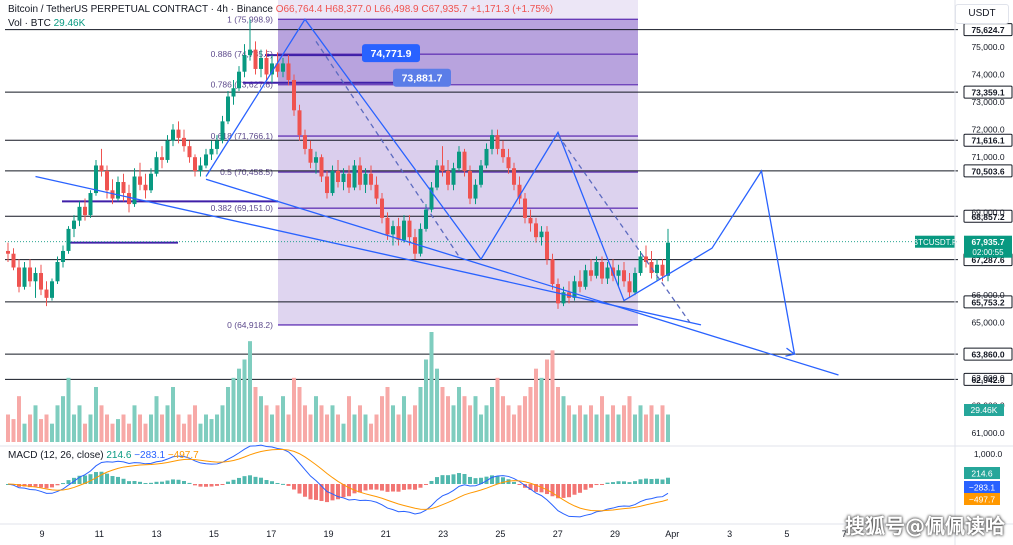 The height and width of the screenshot is (545, 1013). Describe the element at coordinates (987, 171) in the screenshot. I see `price-level-label: 70,503.6` at that location.